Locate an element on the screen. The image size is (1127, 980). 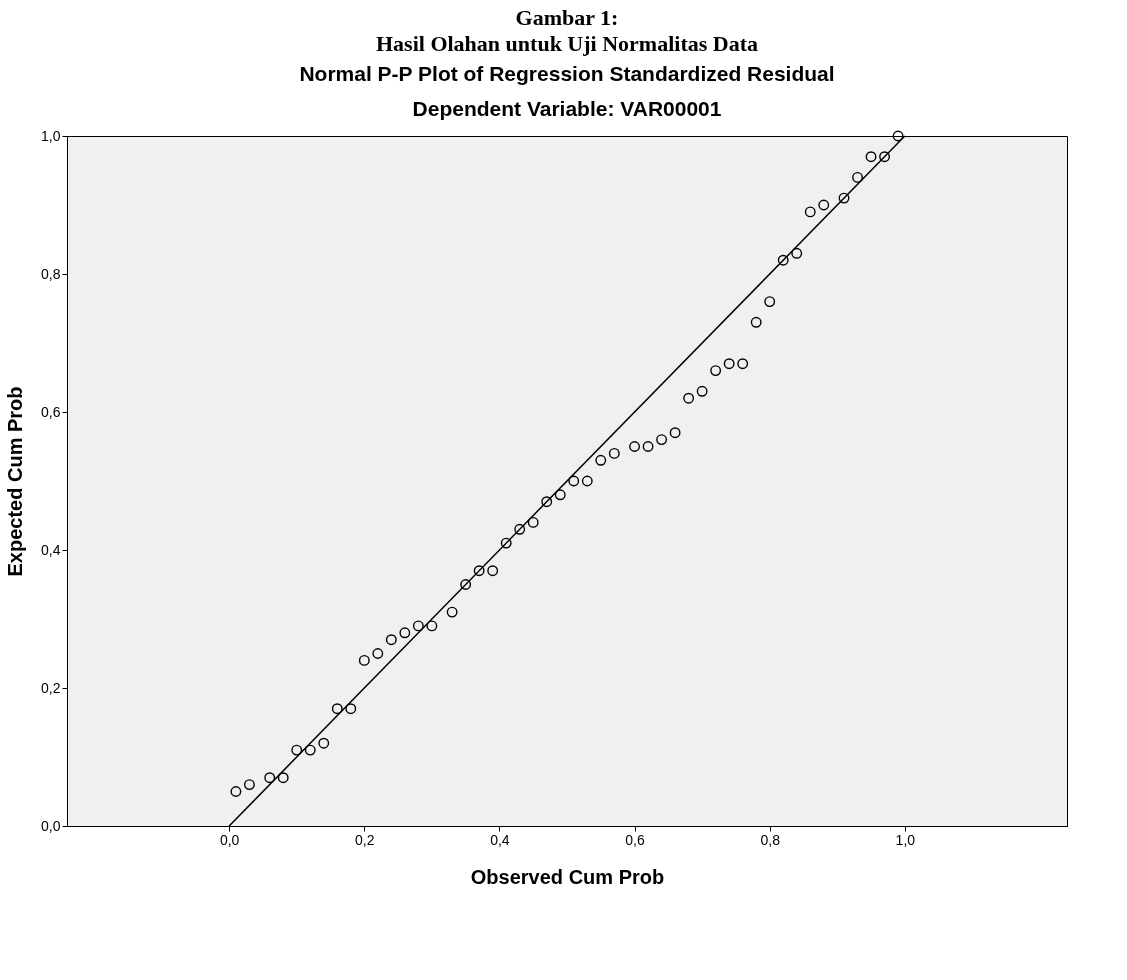
x-tick-label: 0,0 is located at coordinates (229, 839).